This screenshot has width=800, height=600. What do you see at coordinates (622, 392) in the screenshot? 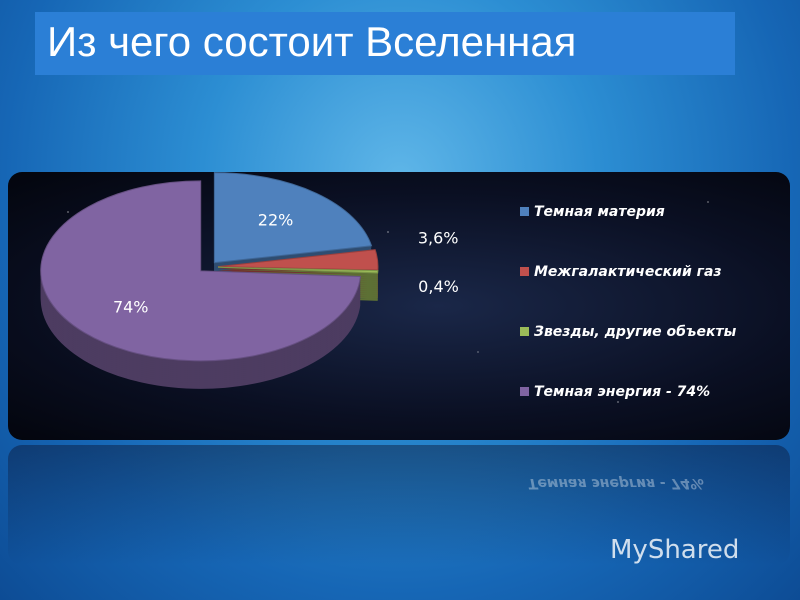
I see `legend-label: Темная энергия - 74%` at bounding box center [622, 392].